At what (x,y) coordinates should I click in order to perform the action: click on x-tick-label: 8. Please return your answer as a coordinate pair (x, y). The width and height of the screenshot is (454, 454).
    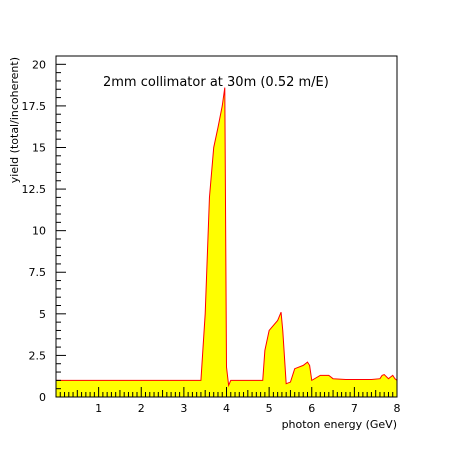
    Looking at the image, I should click on (397, 408).